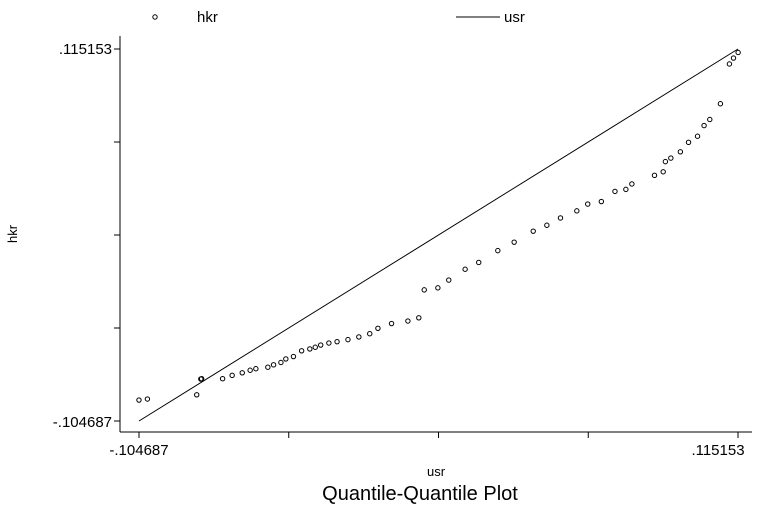 Image resolution: width=758 pixels, height=509 pixels. Describe the element at coordinates (207, 17) in the screenshot. I see `legend-label-hkr: hkr` at that location.